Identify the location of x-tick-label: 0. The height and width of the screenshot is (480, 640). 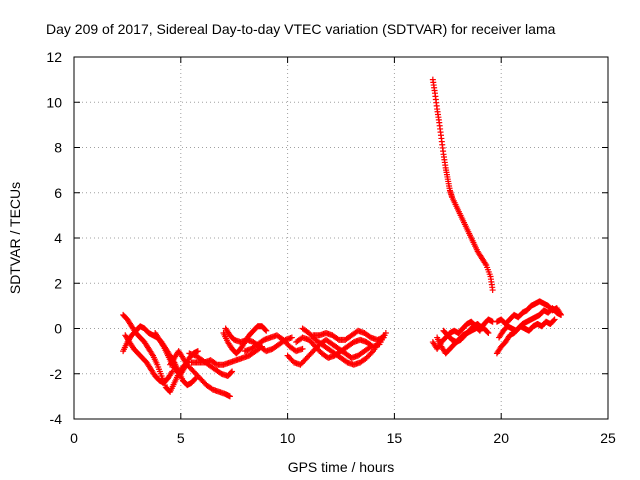
(74, 438).